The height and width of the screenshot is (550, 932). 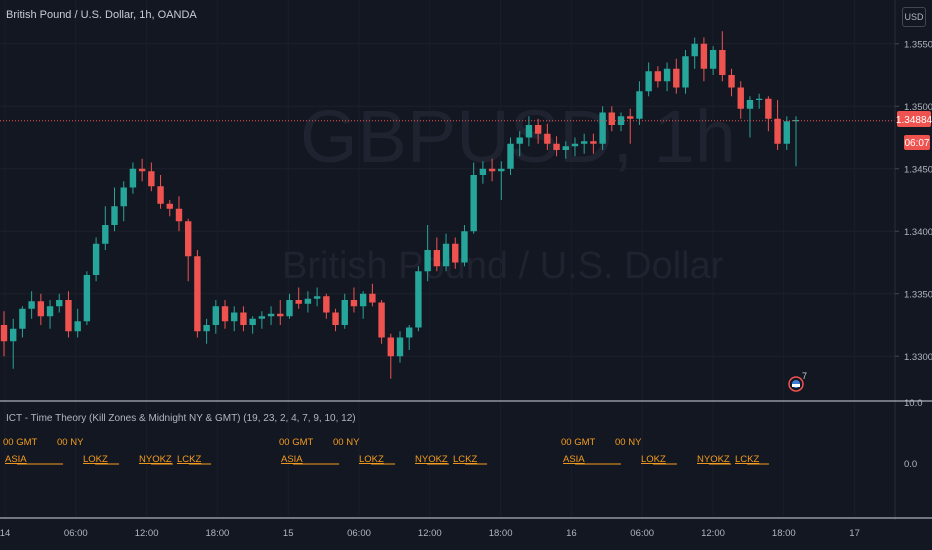 What do you see at coordinates (5, 533) in the screenshot?
I see `time-tick-label: 14` at bounding box center [5, 533].